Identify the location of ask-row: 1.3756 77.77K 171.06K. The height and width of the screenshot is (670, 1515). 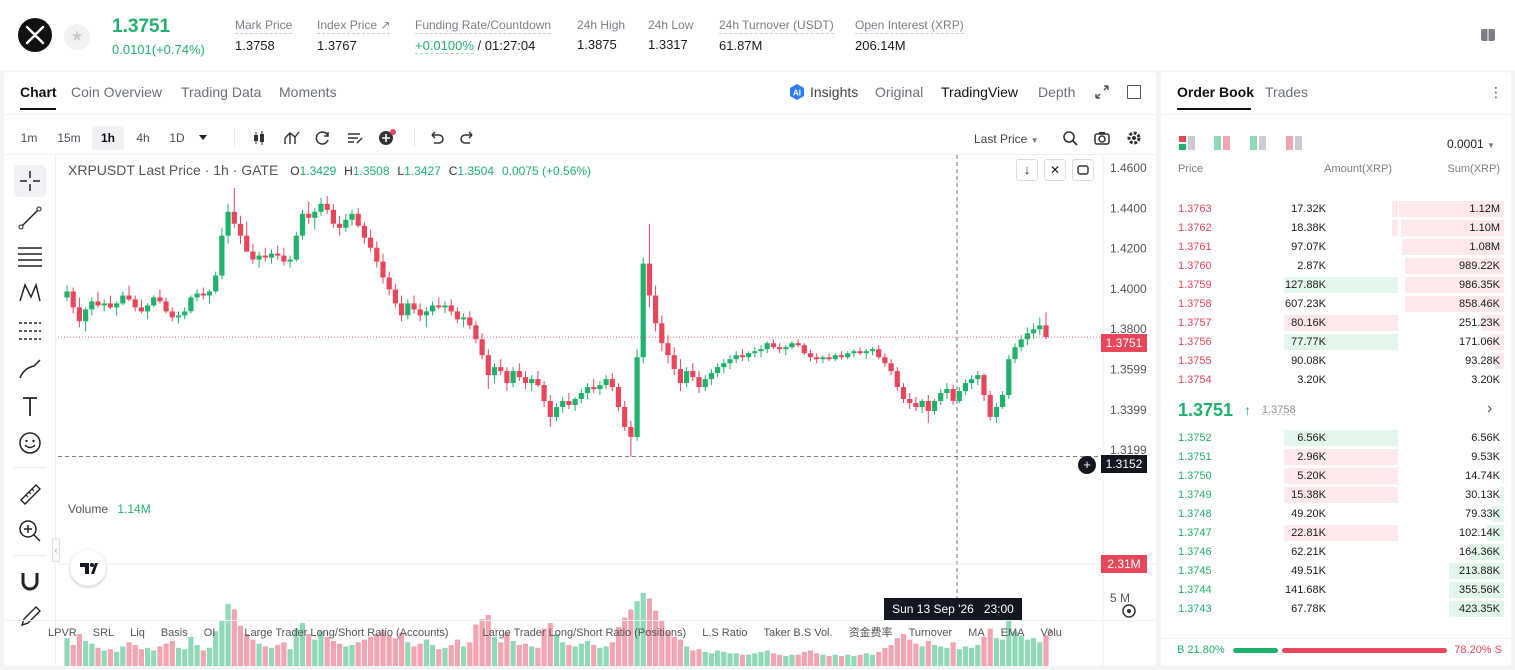
(1336, 342).